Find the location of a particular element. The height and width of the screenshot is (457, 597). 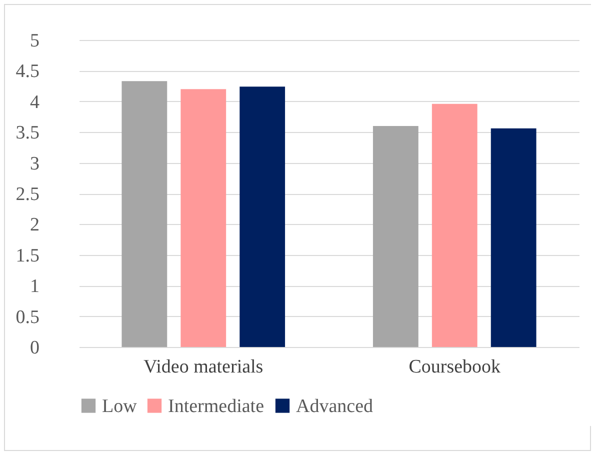

legend-label: Low is located at coordinates (120, 406).